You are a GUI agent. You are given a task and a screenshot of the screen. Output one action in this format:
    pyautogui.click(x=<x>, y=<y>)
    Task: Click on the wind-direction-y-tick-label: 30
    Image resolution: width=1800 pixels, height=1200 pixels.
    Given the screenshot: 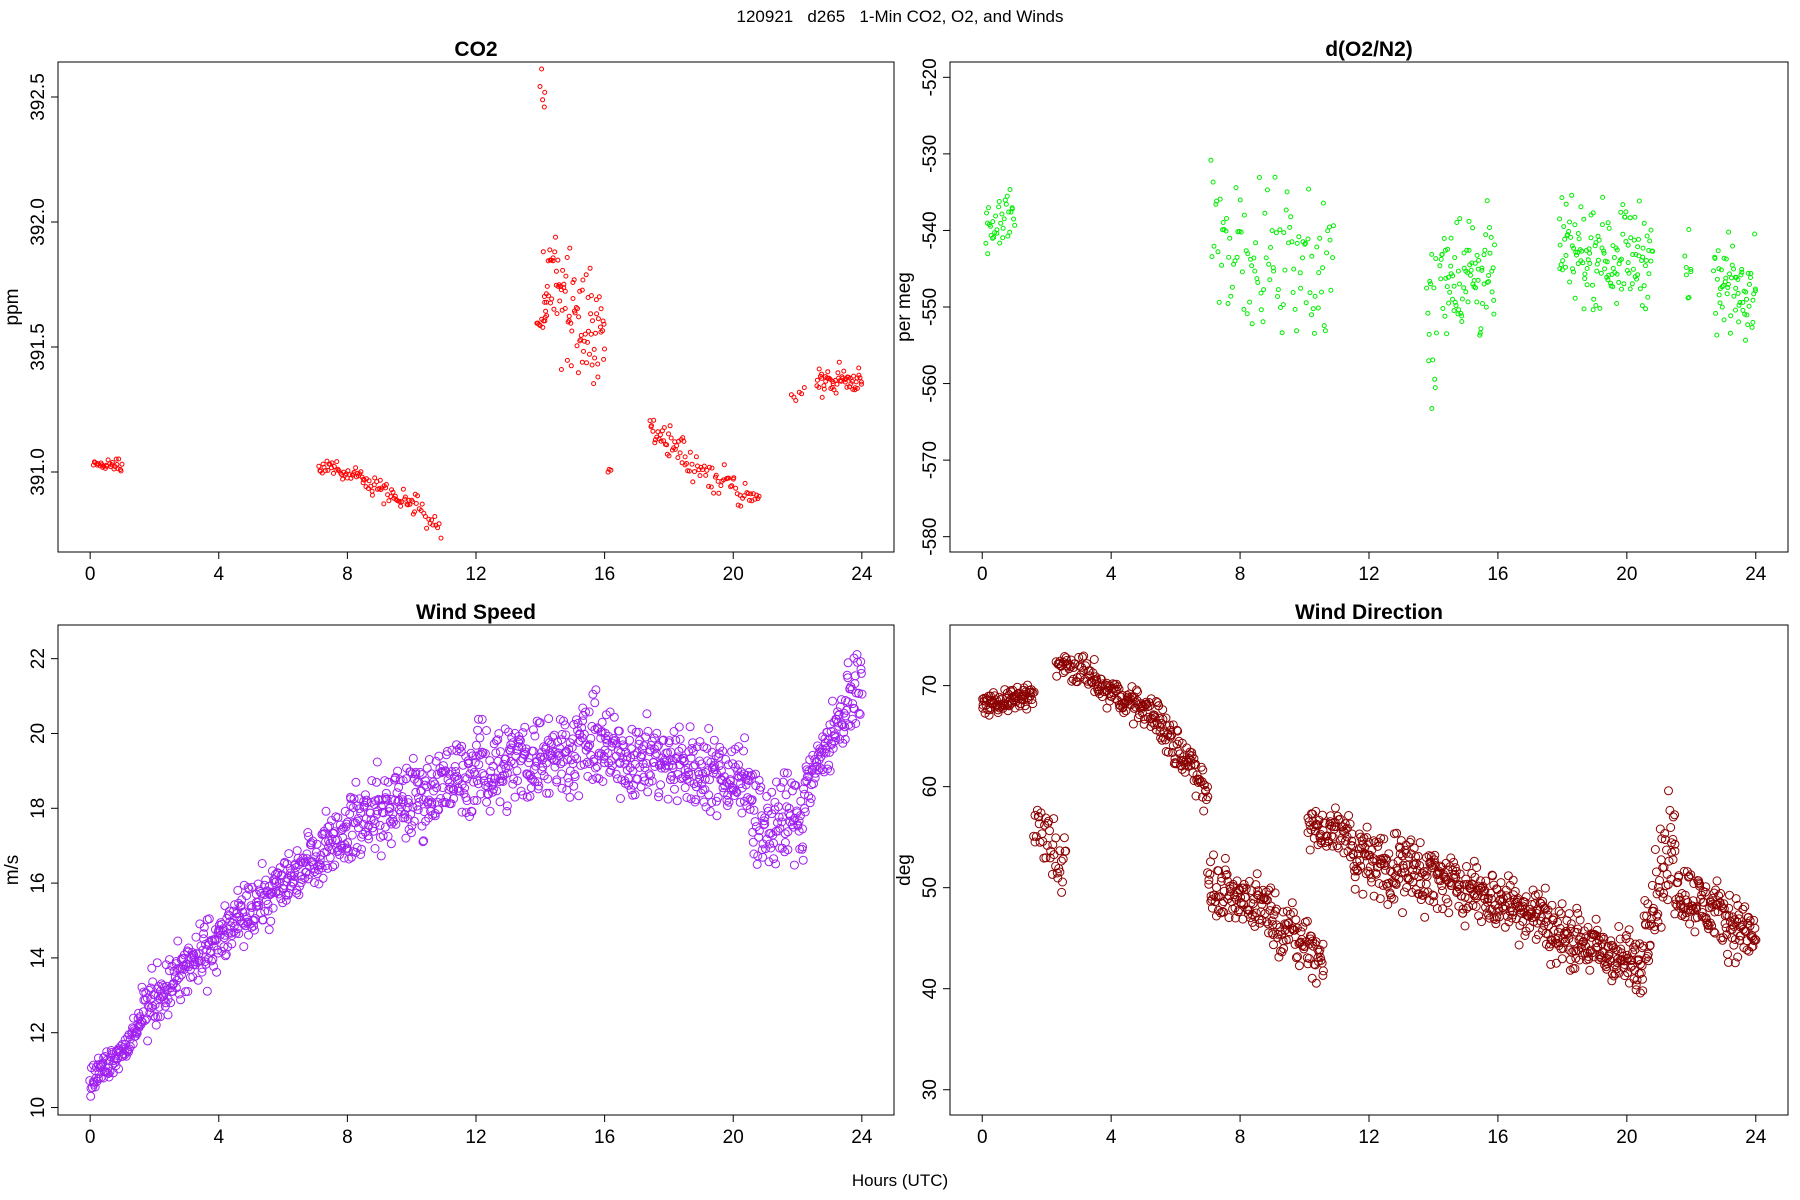 What is the action you would take?
    pyautogui.click(x=930, y=1089)
    